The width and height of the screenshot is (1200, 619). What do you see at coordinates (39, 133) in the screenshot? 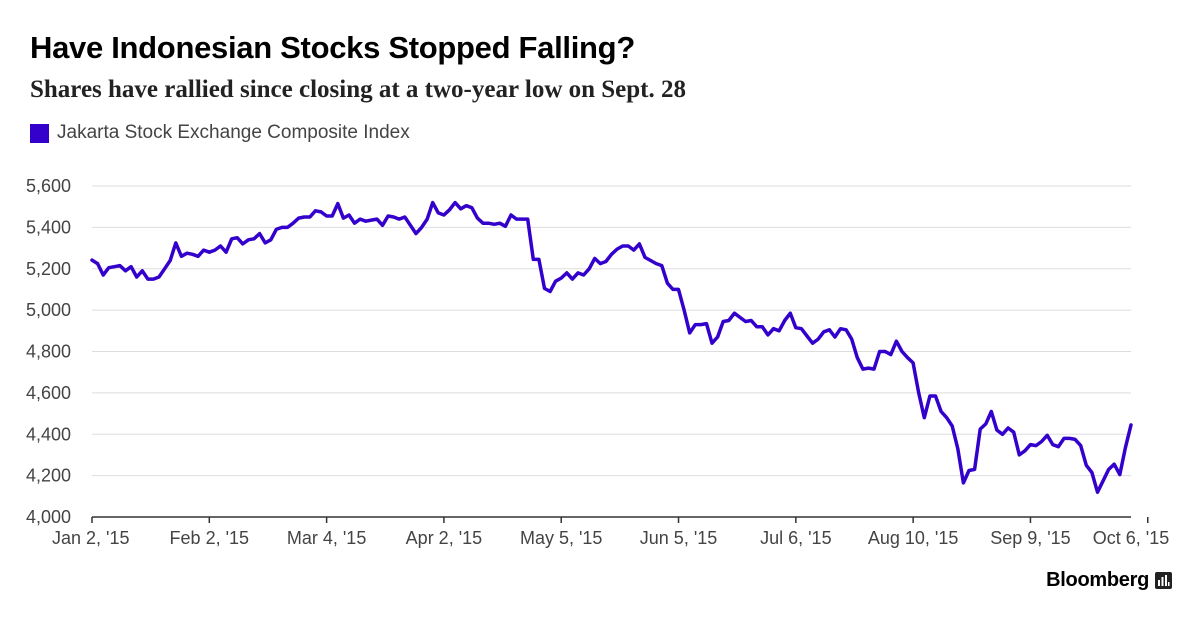
I see `legend-swatch` at bounding box center [39, 133].